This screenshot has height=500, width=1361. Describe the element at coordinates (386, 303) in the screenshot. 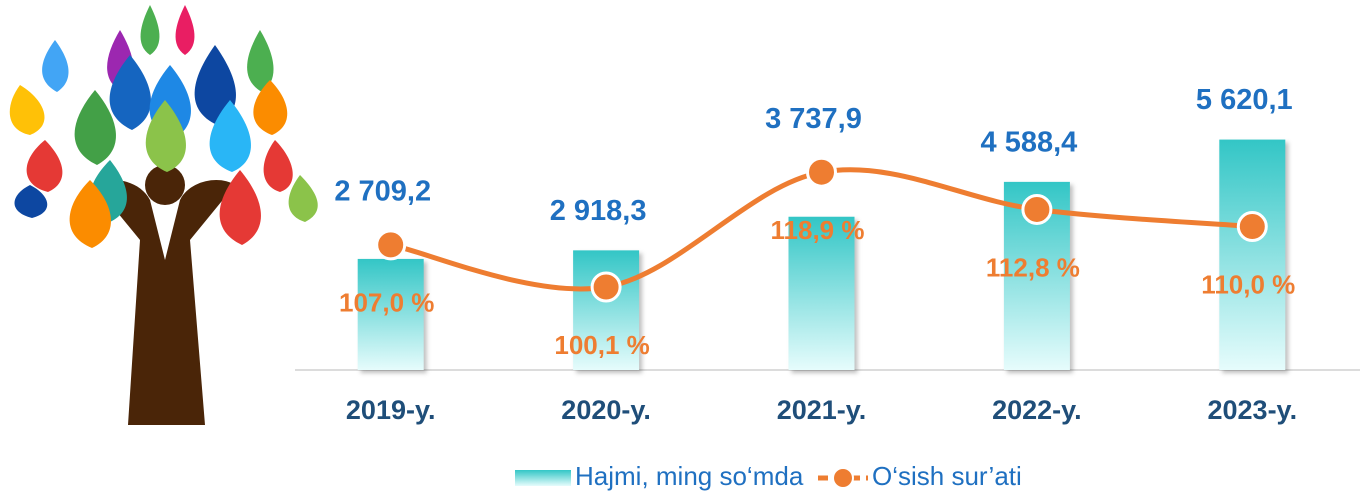

I see `line-value-label: 107,0 %` at that location.